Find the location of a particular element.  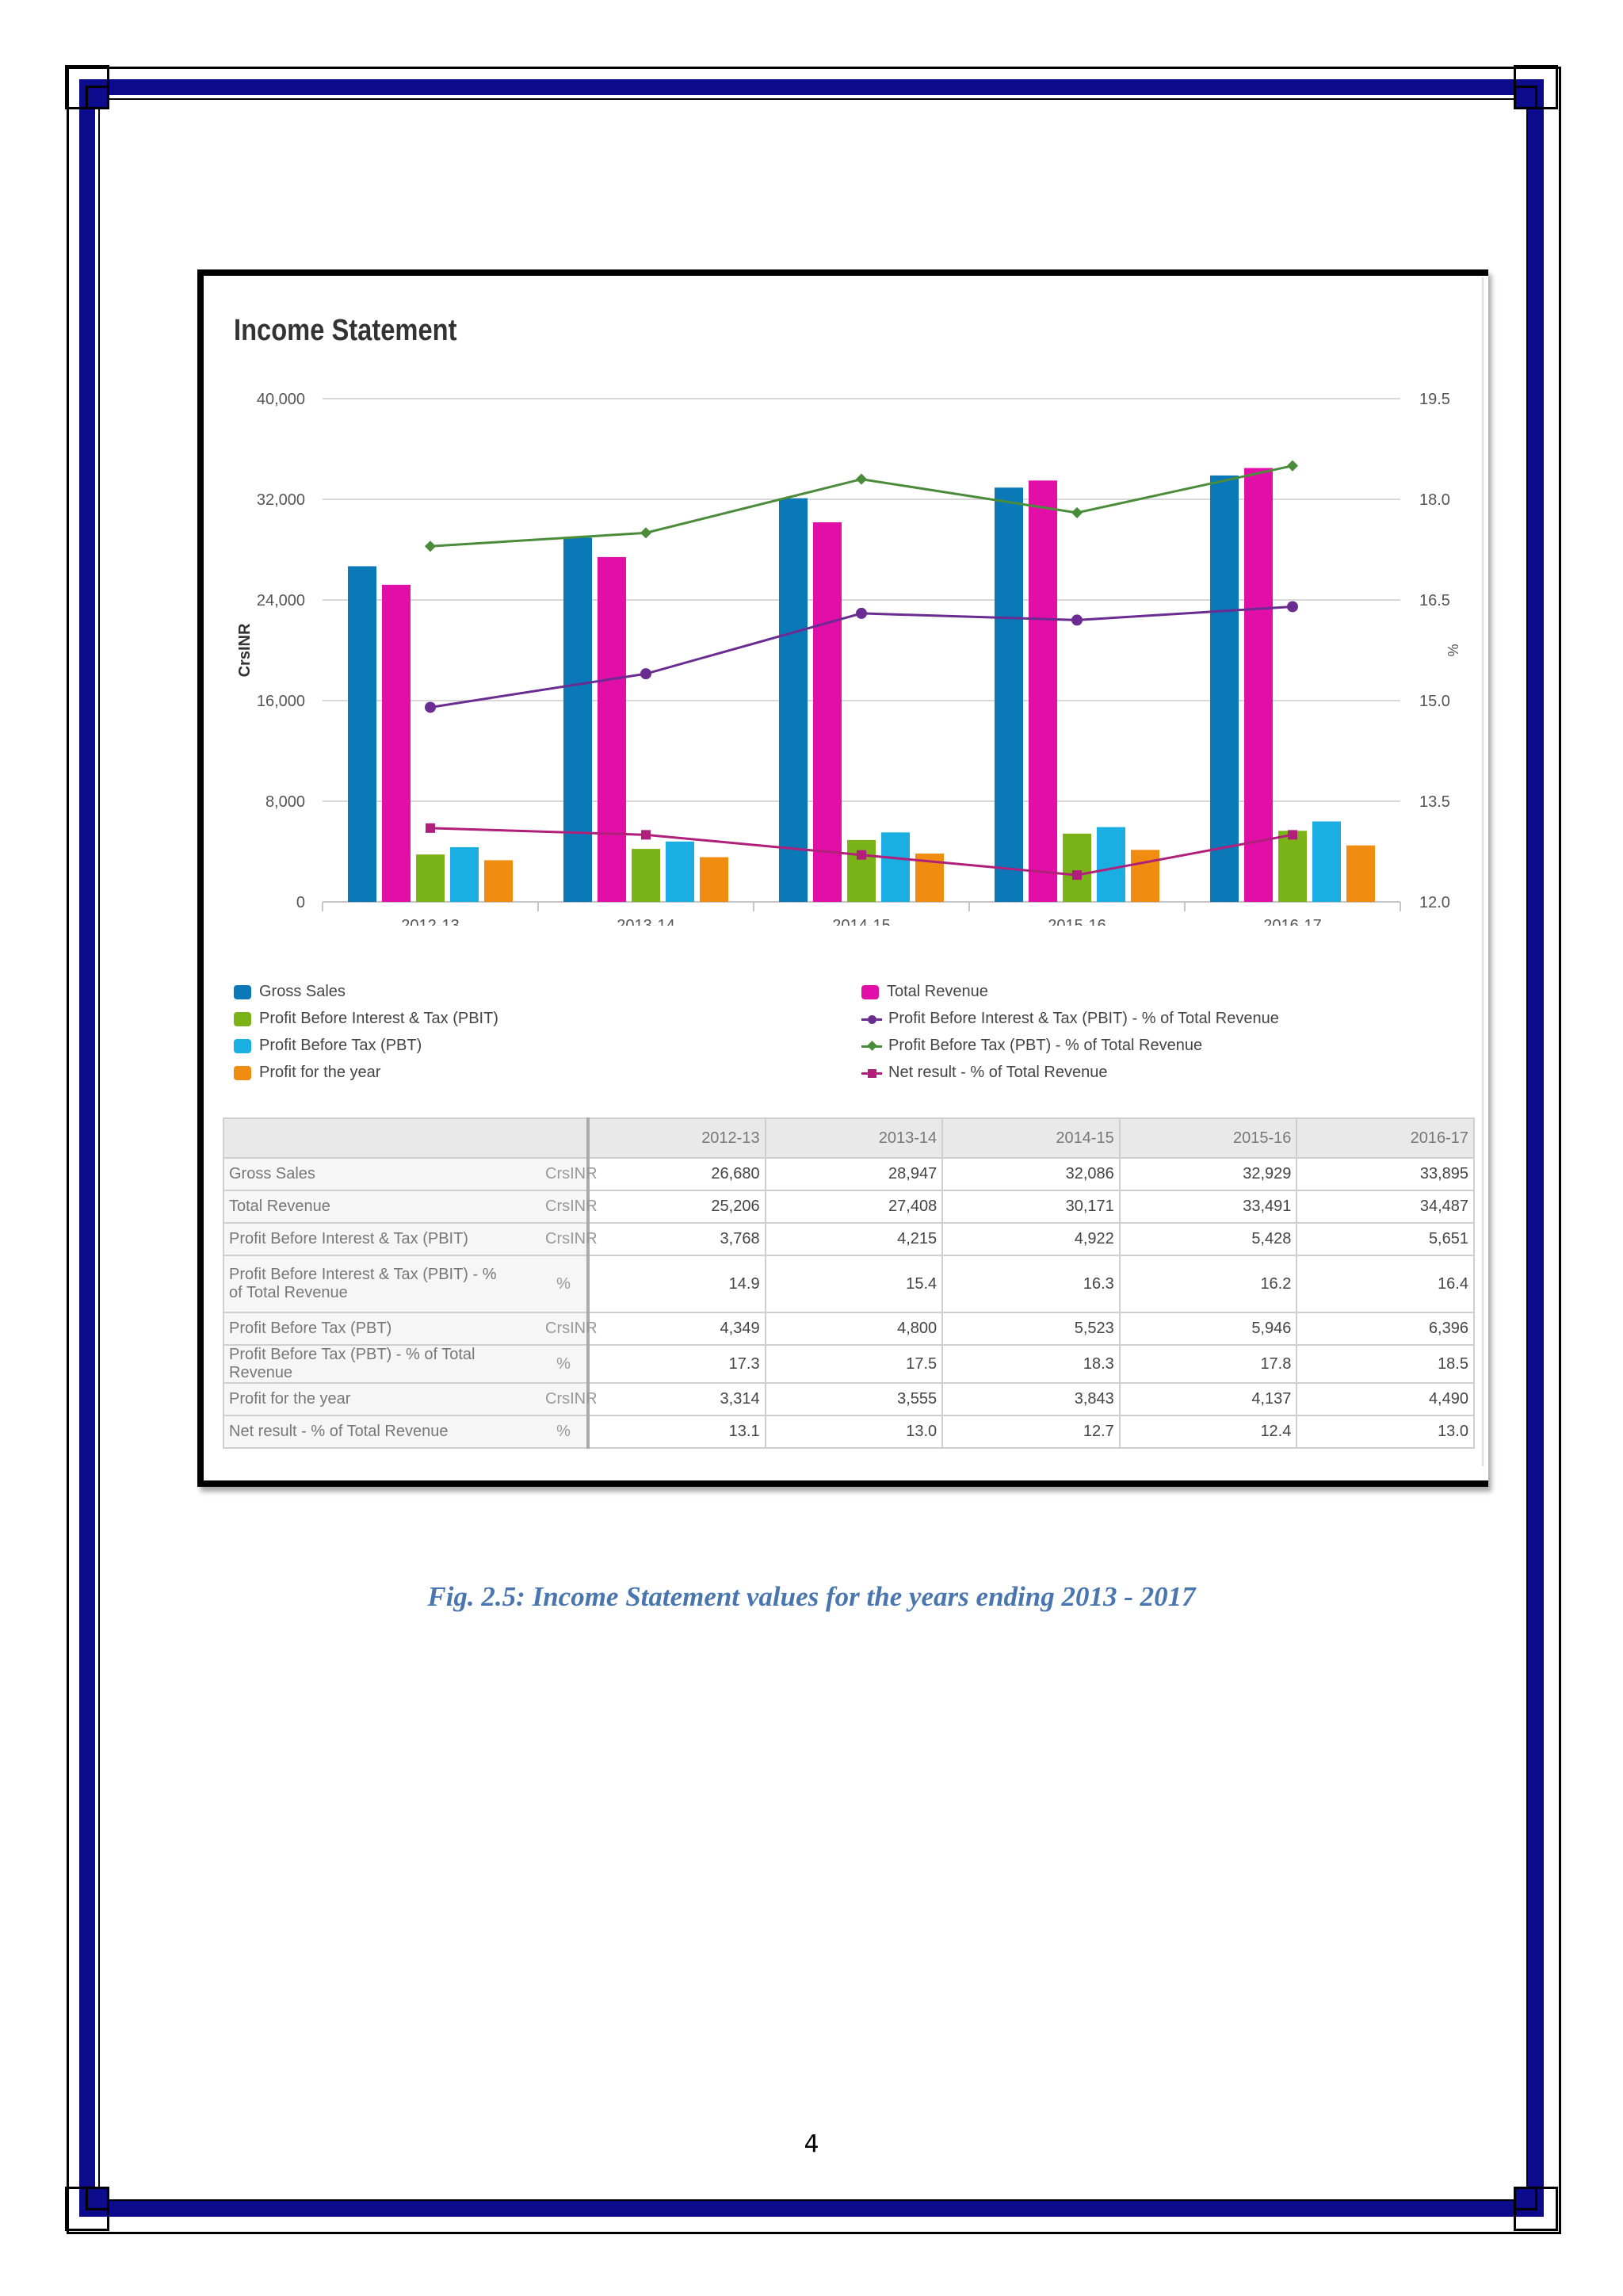

table-cell: 28,947 is located at coordinates (854, 1174).